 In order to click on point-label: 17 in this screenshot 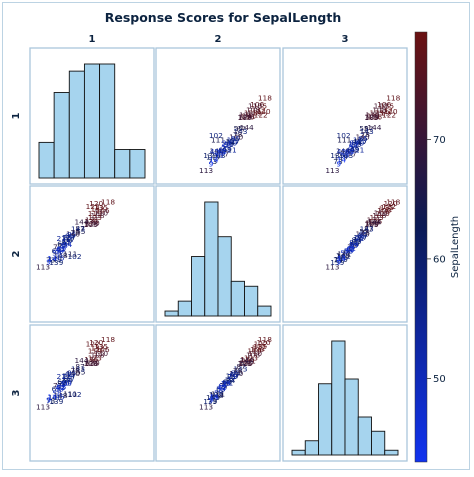, I will do `click(232, 379)`.